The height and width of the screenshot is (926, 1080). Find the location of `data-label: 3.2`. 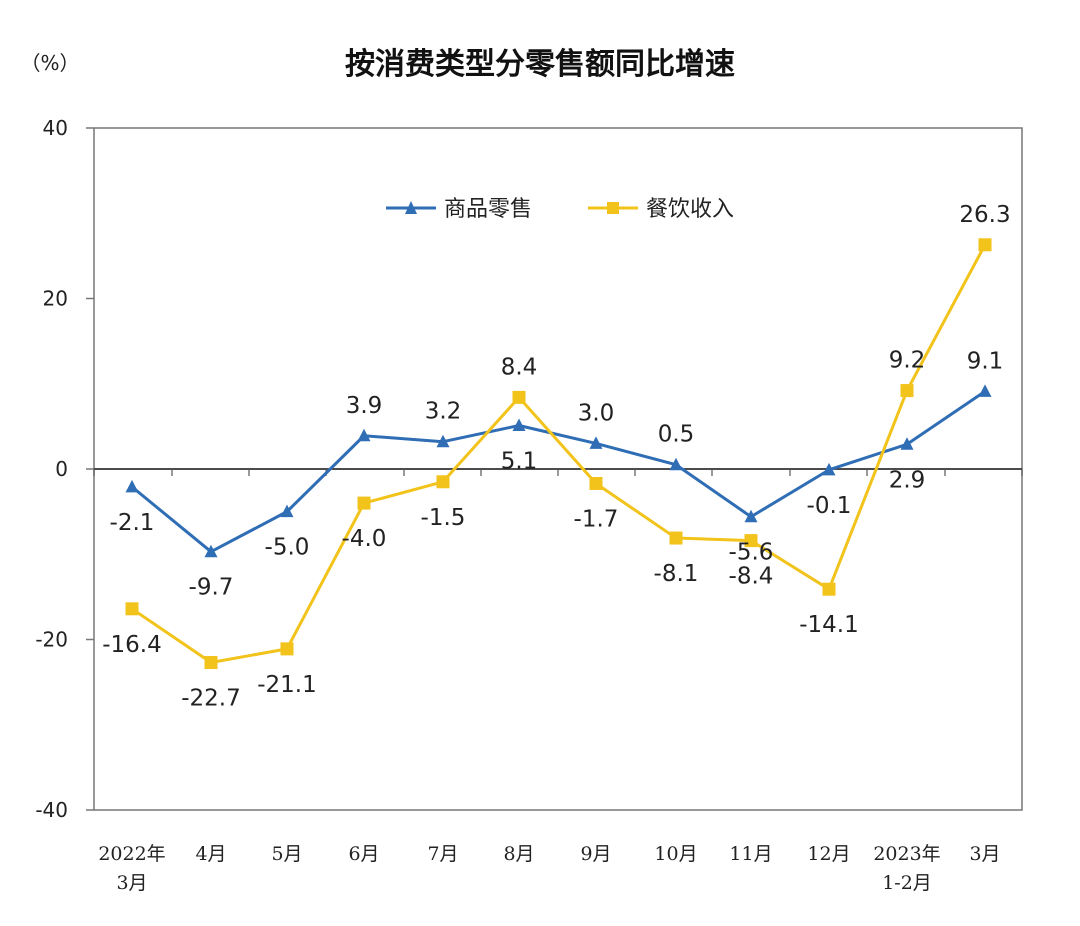

data-label: 3.2 is located at coordinates (443, 412).